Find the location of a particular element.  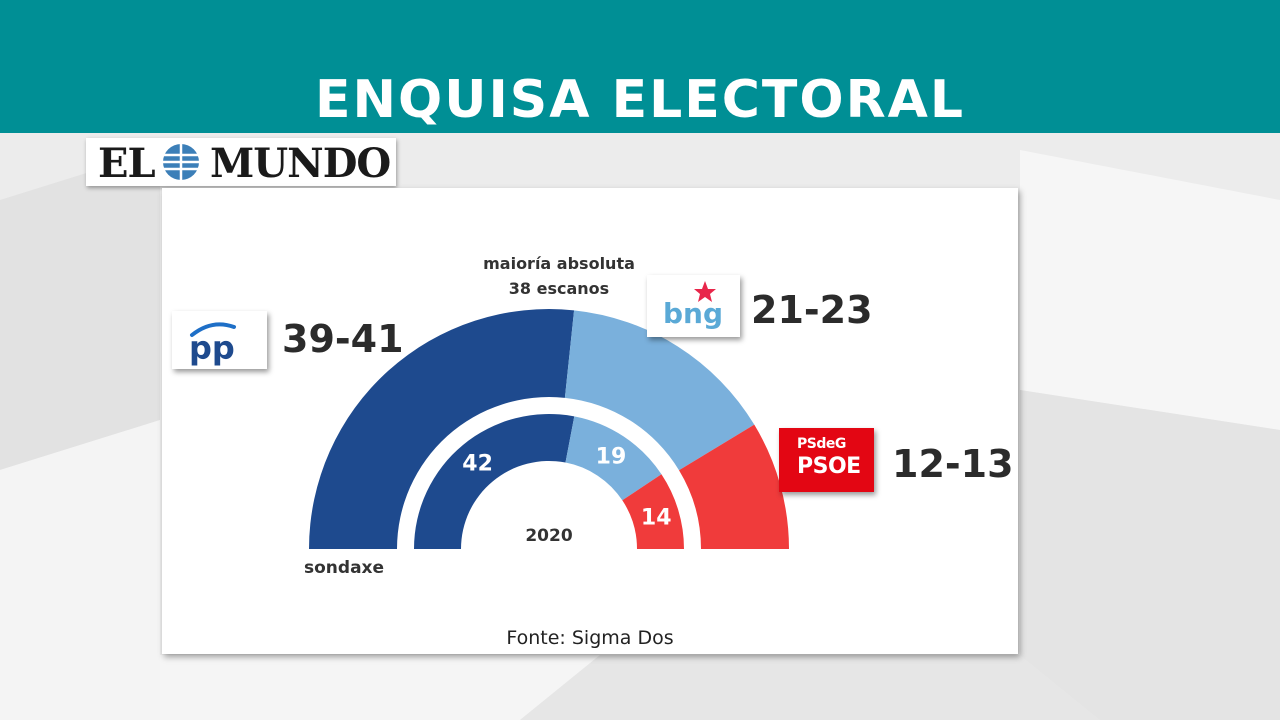

bng-logo-text: bng is located at coordinates (693, 313).